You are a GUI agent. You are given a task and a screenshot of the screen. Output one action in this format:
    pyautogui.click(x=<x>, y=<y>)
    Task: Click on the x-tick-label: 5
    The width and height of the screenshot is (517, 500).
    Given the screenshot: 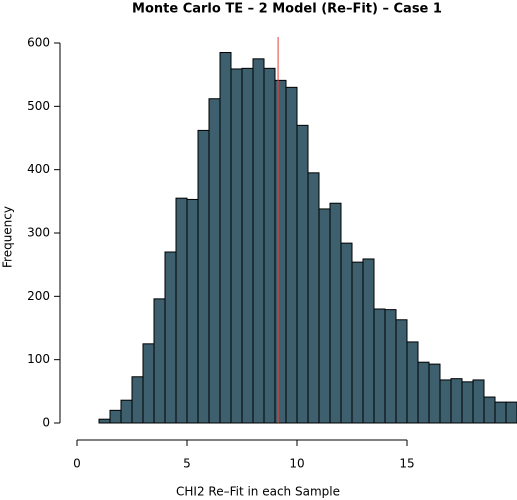 What is the action you would take?
    pyautogui.click(x=187, y=464)
    